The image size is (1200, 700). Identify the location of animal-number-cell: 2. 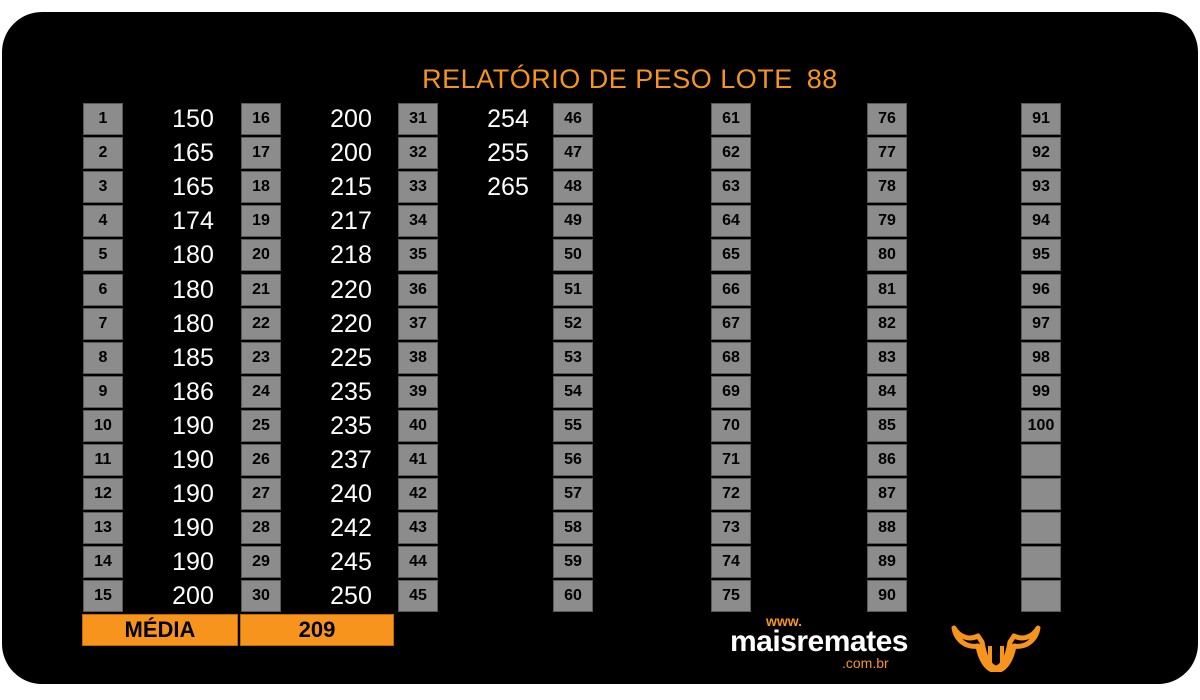
(103, 153).